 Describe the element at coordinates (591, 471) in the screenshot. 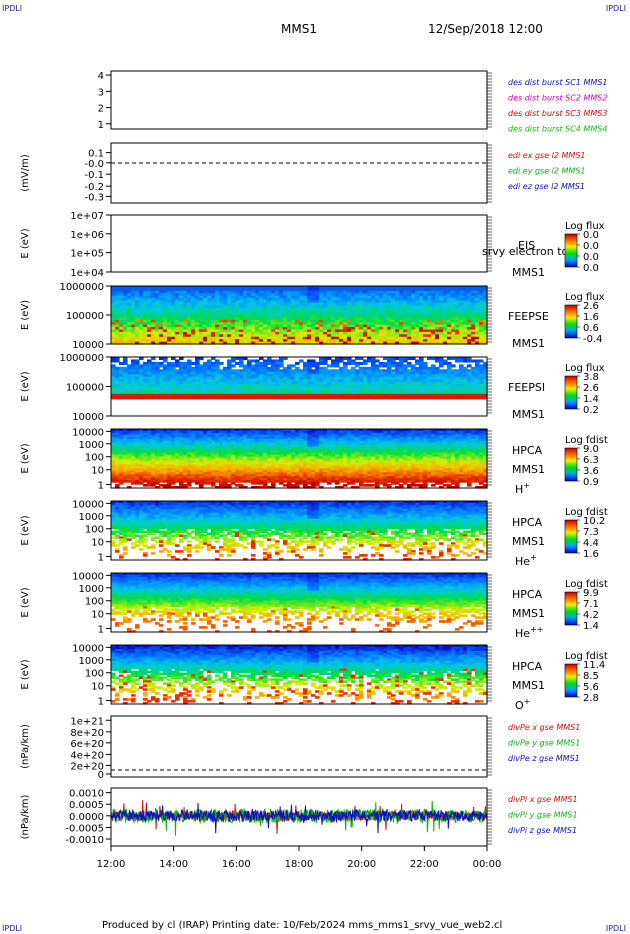

I see `colorbar-tick-label: 3.6` at that location.